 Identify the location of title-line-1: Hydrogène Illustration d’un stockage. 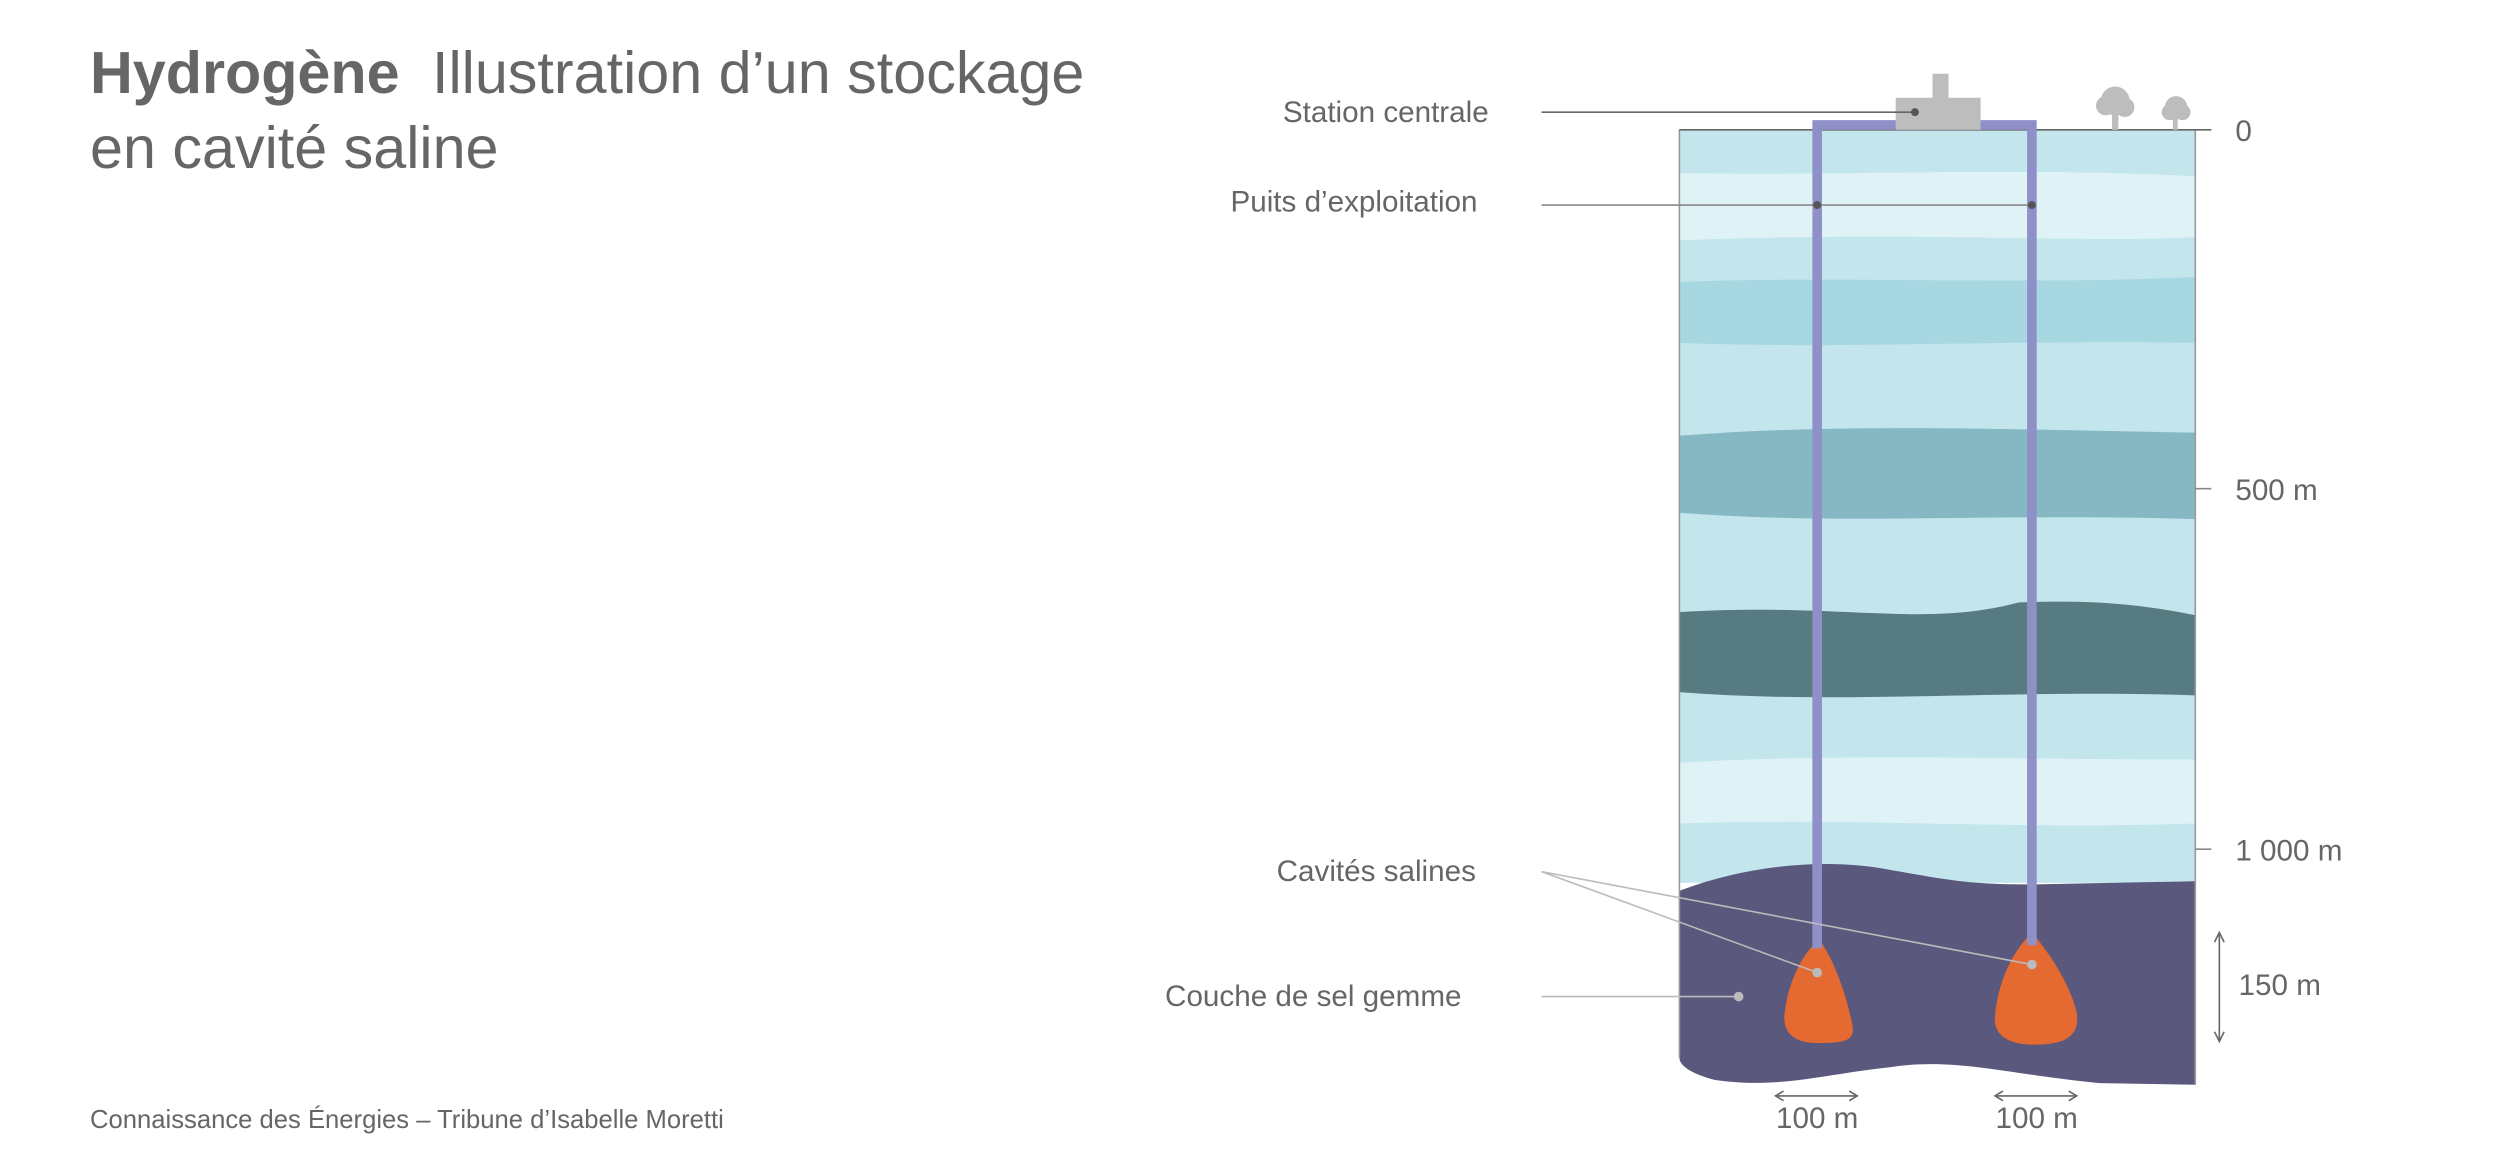
(587, 72).